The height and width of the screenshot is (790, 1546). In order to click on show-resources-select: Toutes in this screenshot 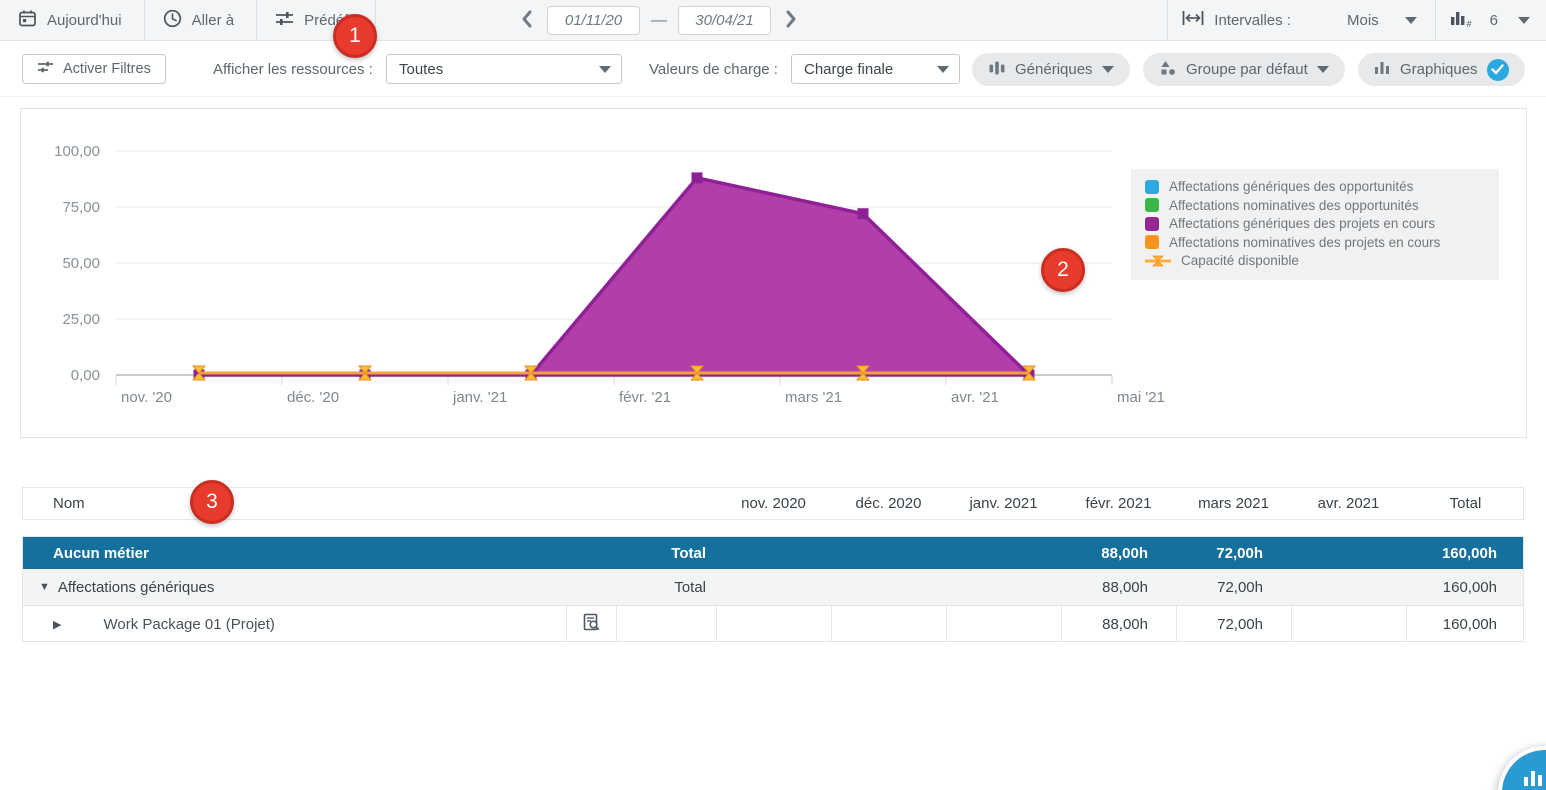, I will do `click(504, 69)`.